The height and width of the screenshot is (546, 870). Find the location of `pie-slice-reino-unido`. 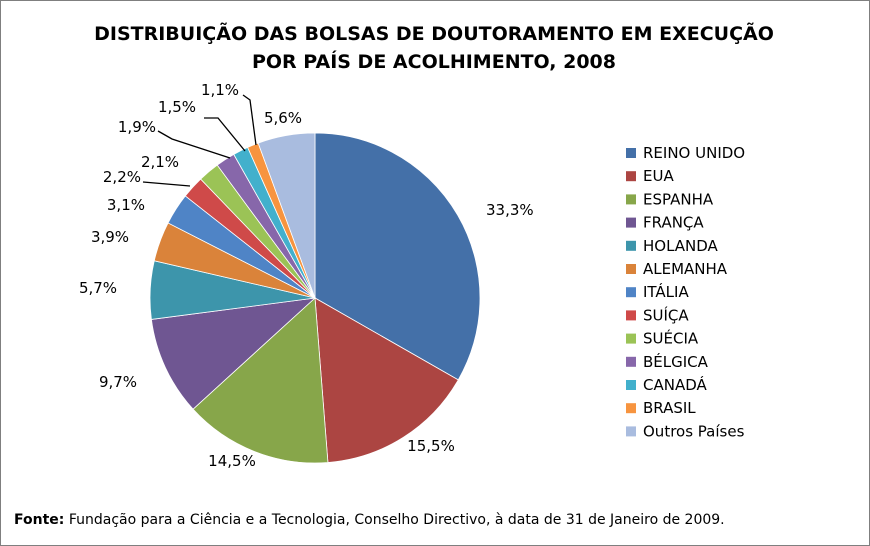

pie-slice-reino-unido is located at coordinates (397, 256).